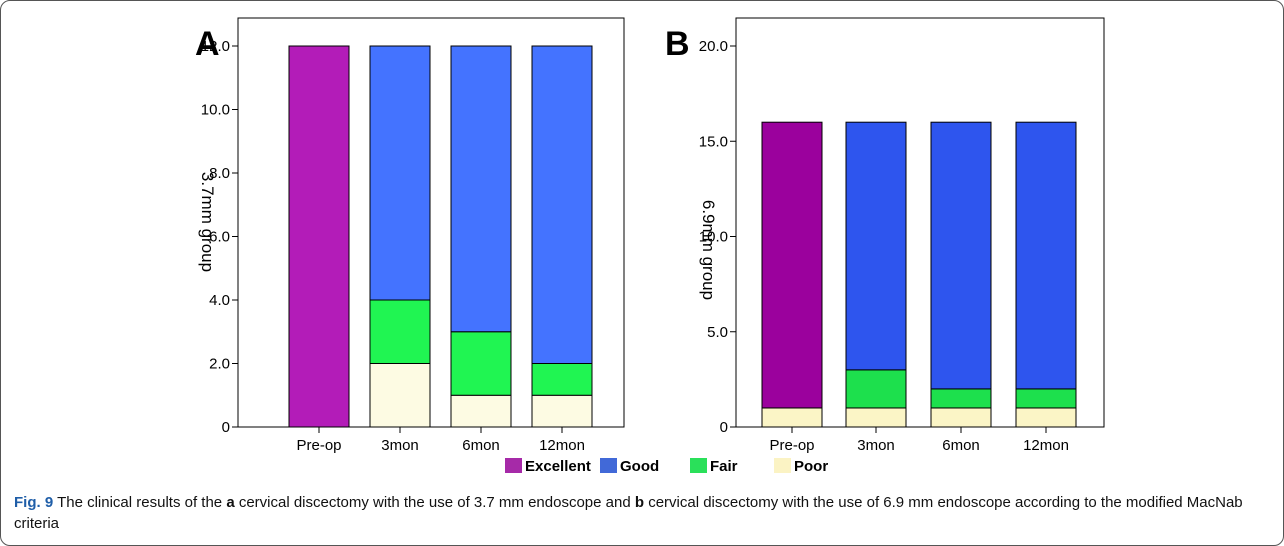 The image size is (1284, 546). I want to click on legend-label-fair: Fair, so click(724, 466).